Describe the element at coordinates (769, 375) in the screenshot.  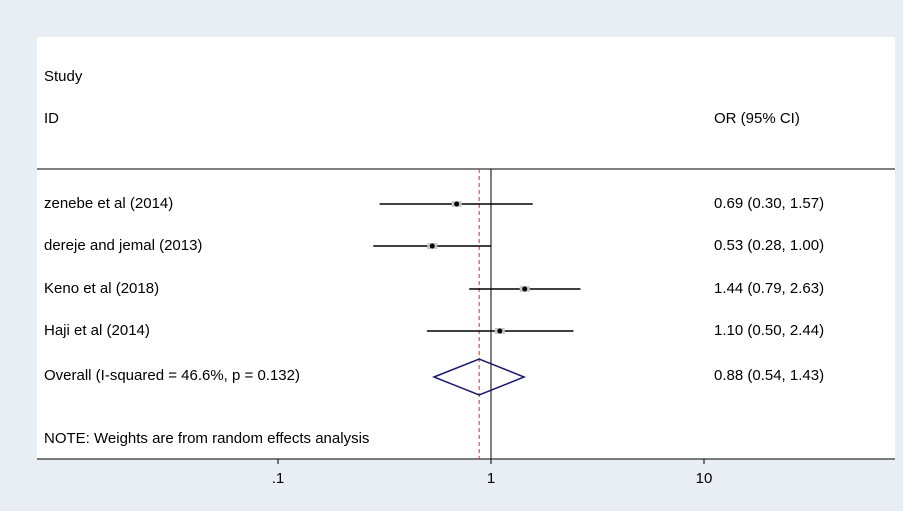
I see `overall-or: 0.88 (0.54, 1.43)` at that location.